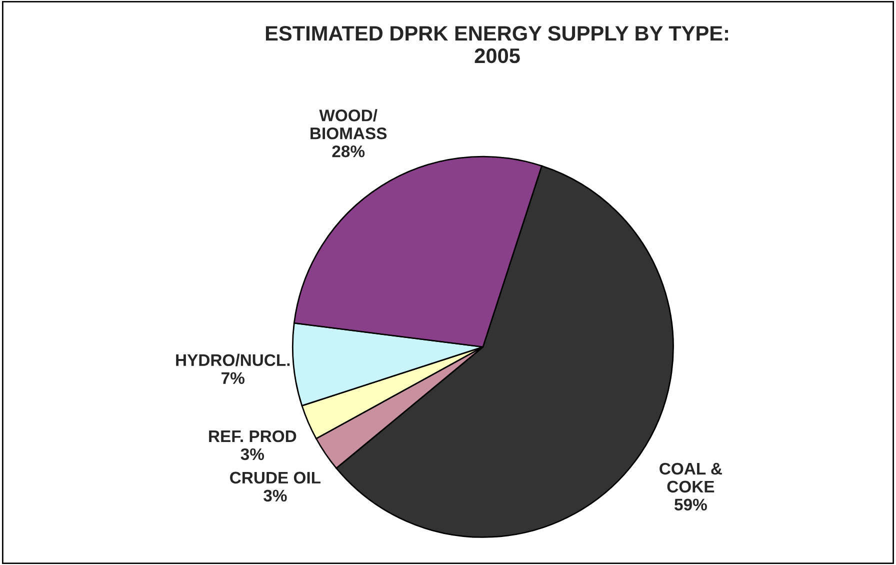 The height and width of the screenshot is (565, 896). What do you see at coordinates (233, 360) in the screenshot?
I see `slice-label: HYDRO/NUCL.` at bounding box center [233, 360].